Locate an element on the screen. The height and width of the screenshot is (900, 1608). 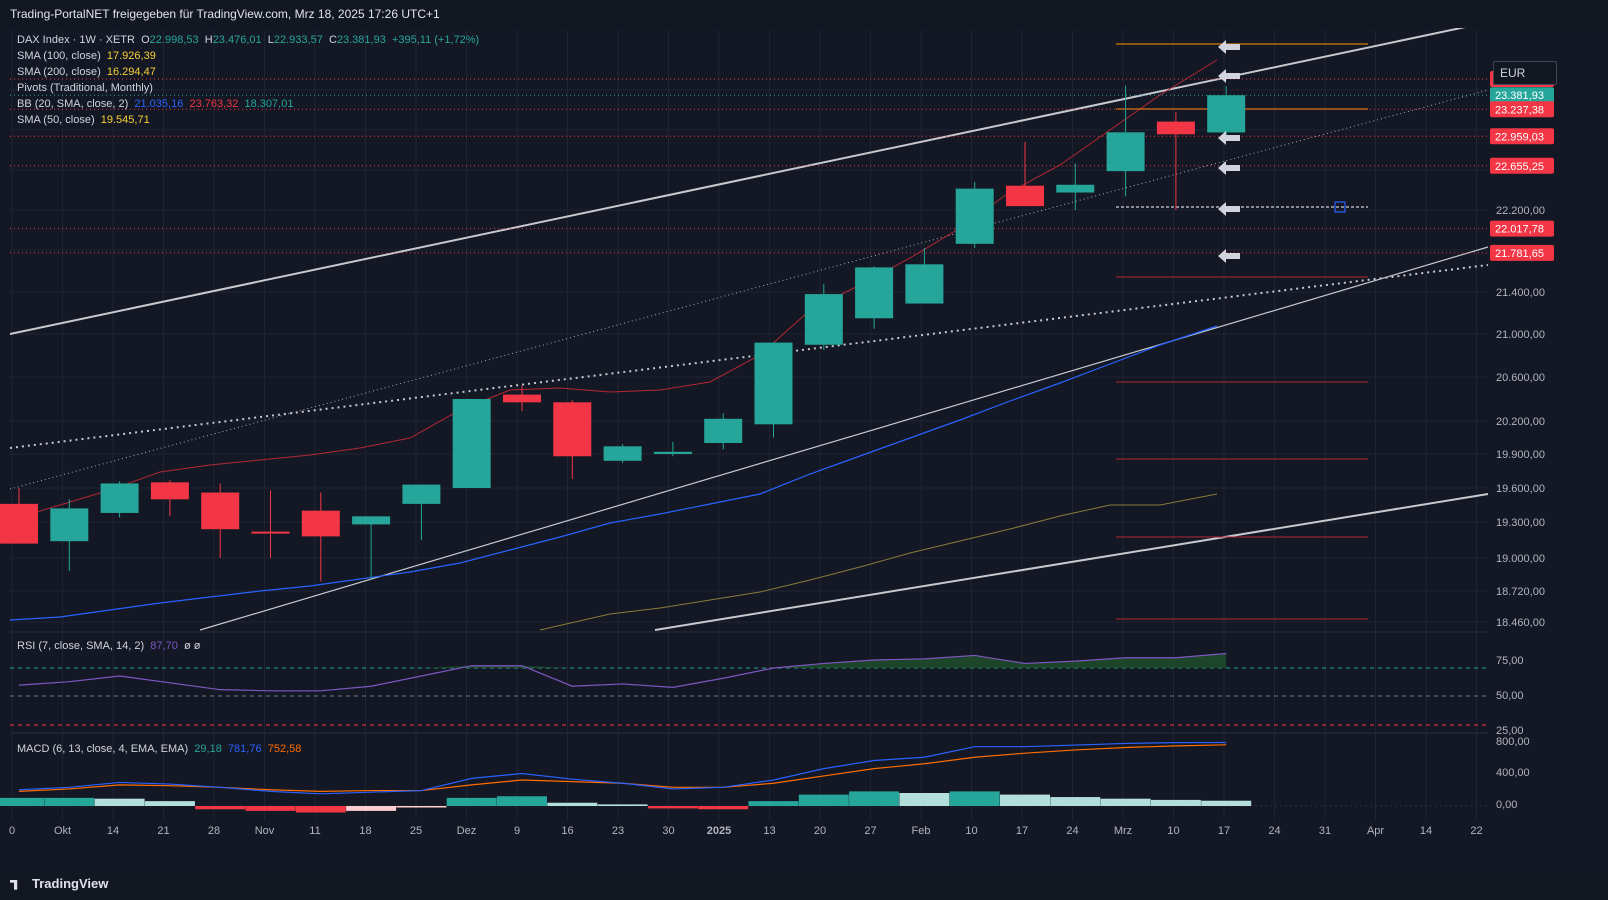
macd-pane is located at coordinates (744, 772).